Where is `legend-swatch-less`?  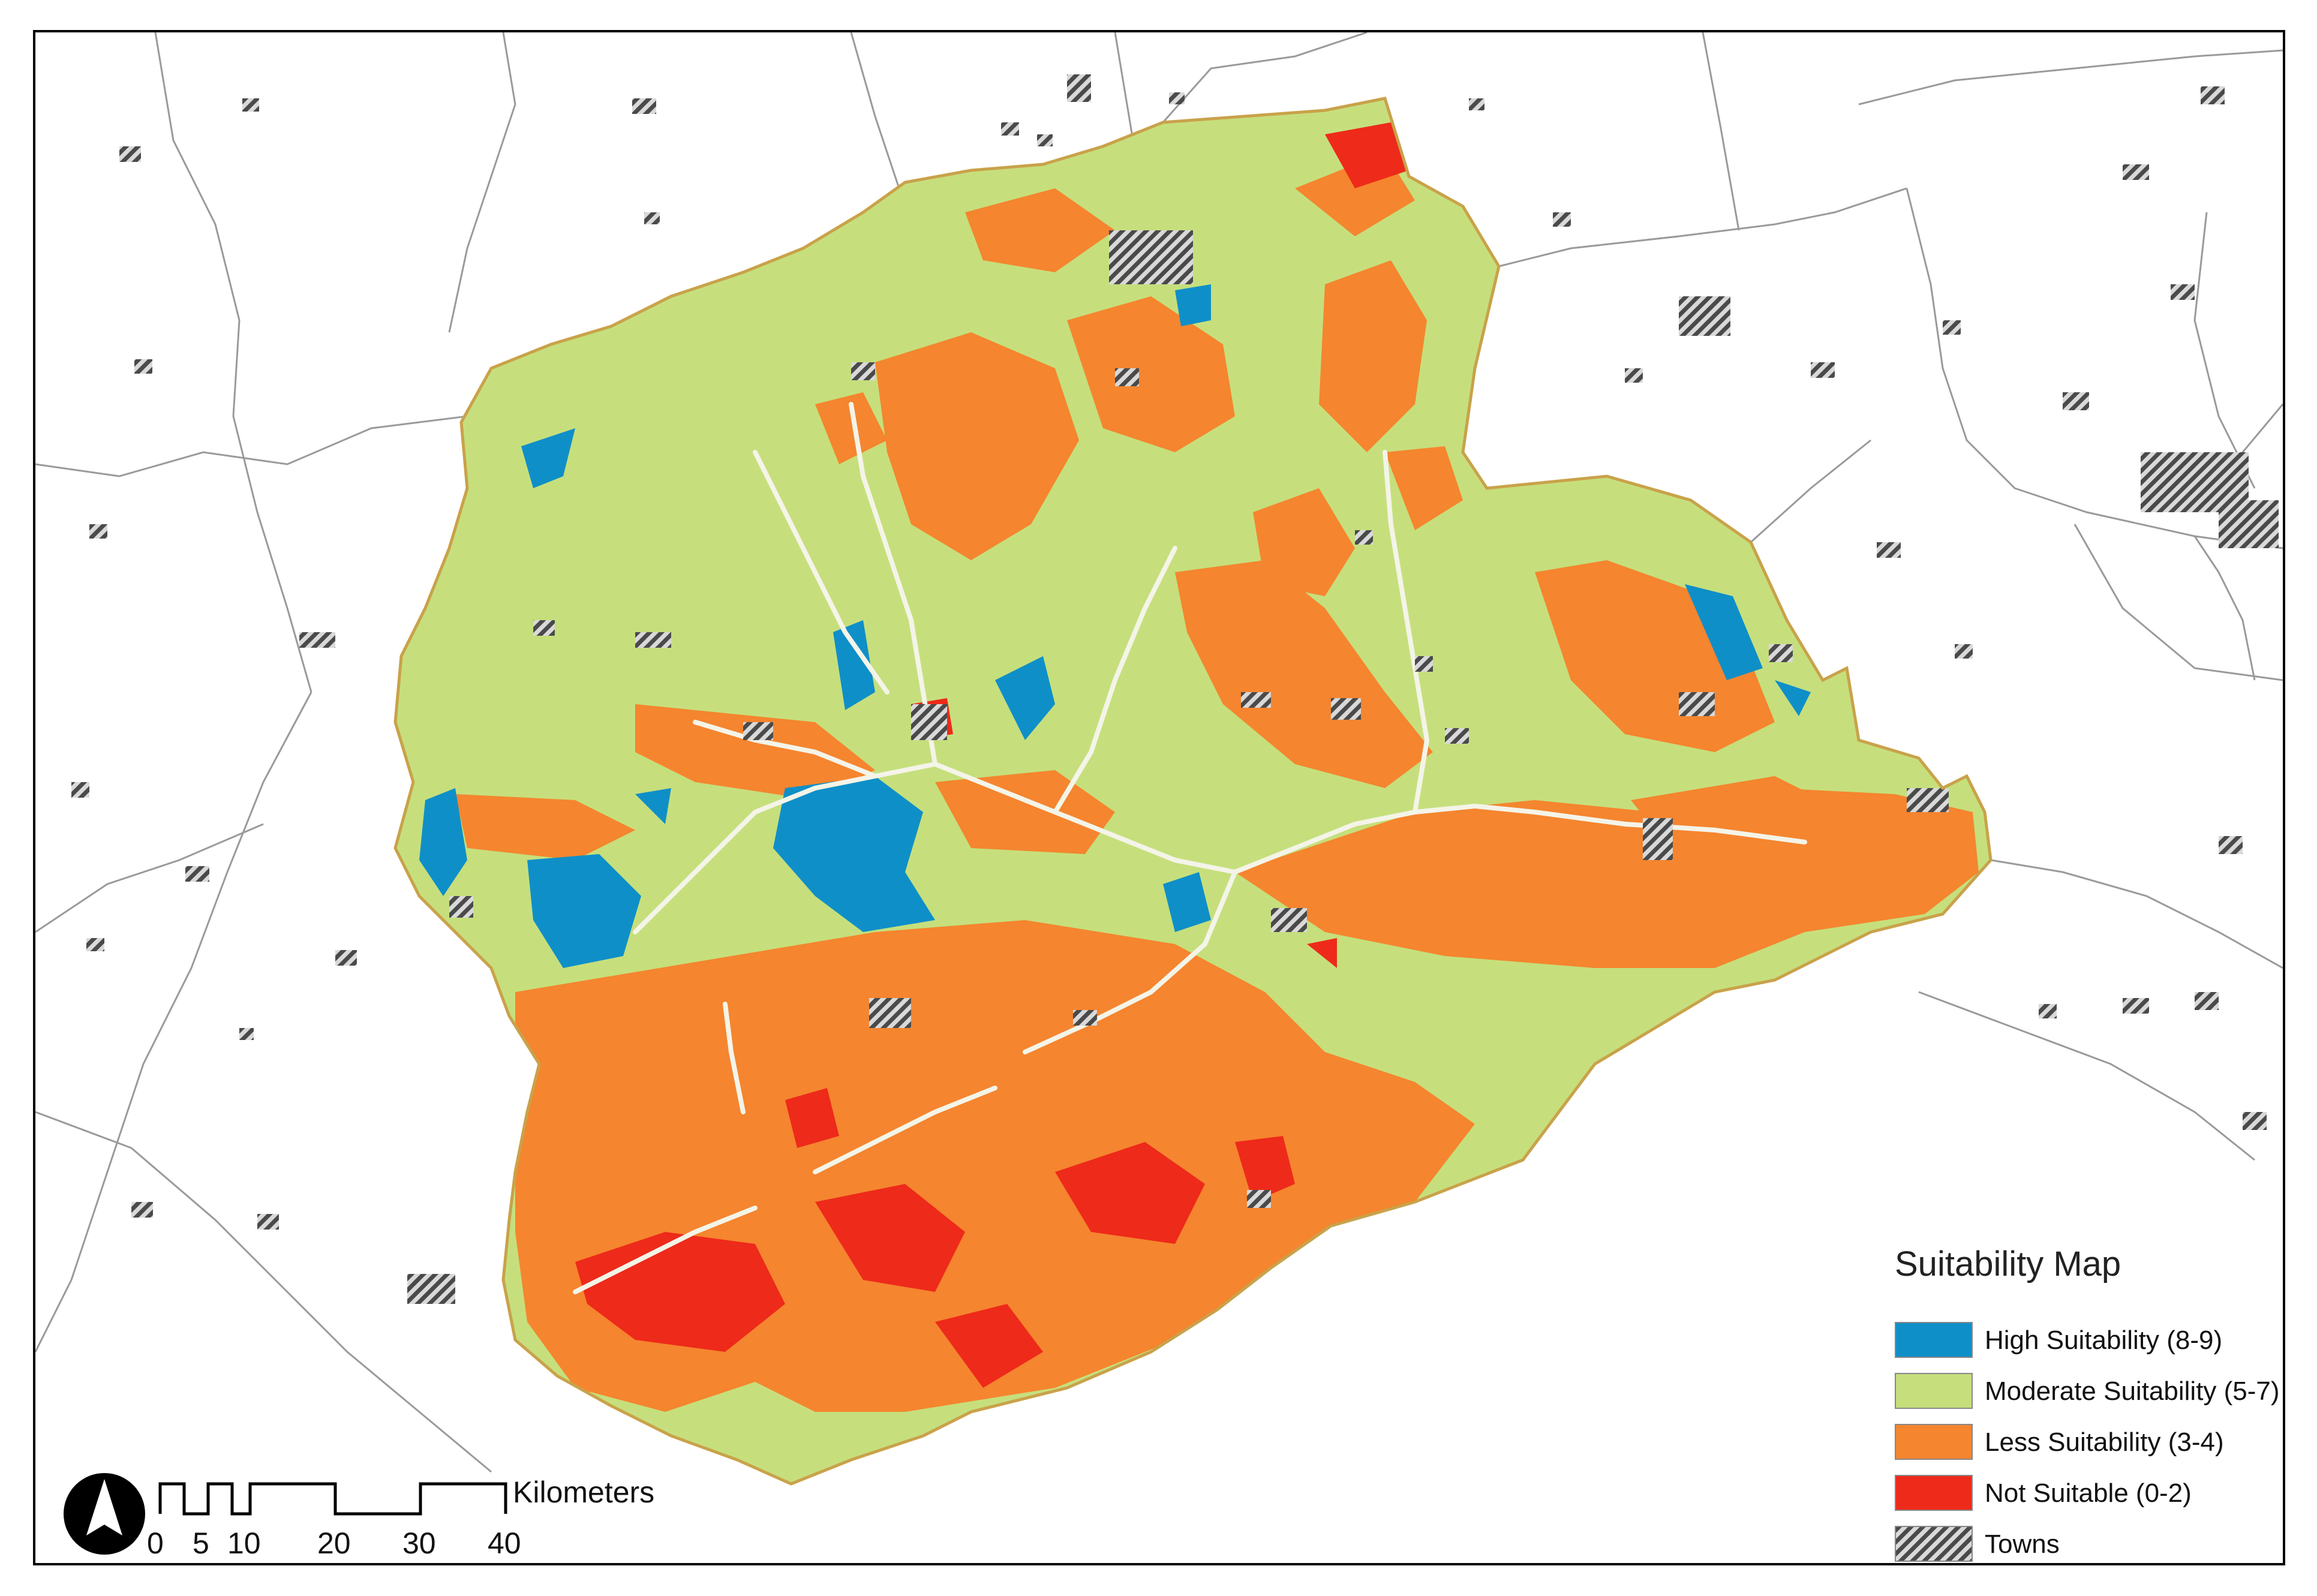 legend-swatch-less is located at coordinates (1934, 1442).